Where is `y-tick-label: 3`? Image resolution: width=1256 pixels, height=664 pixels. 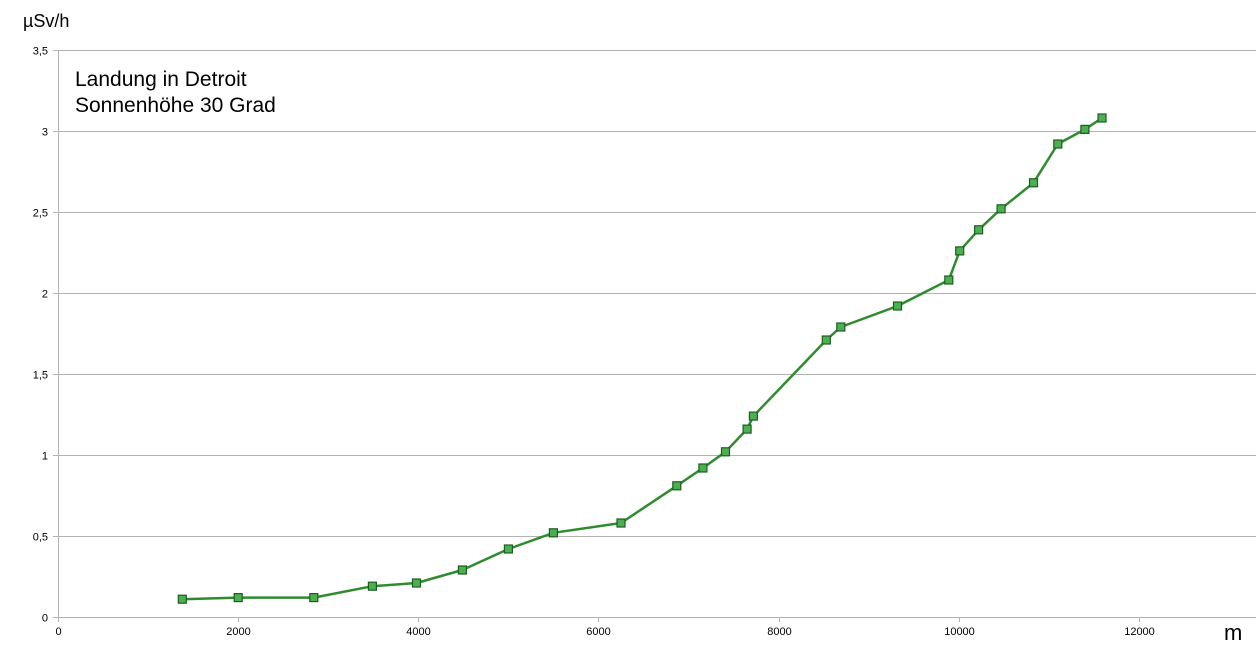
y-tick-label: 3 is located at coordinates (45, 133).